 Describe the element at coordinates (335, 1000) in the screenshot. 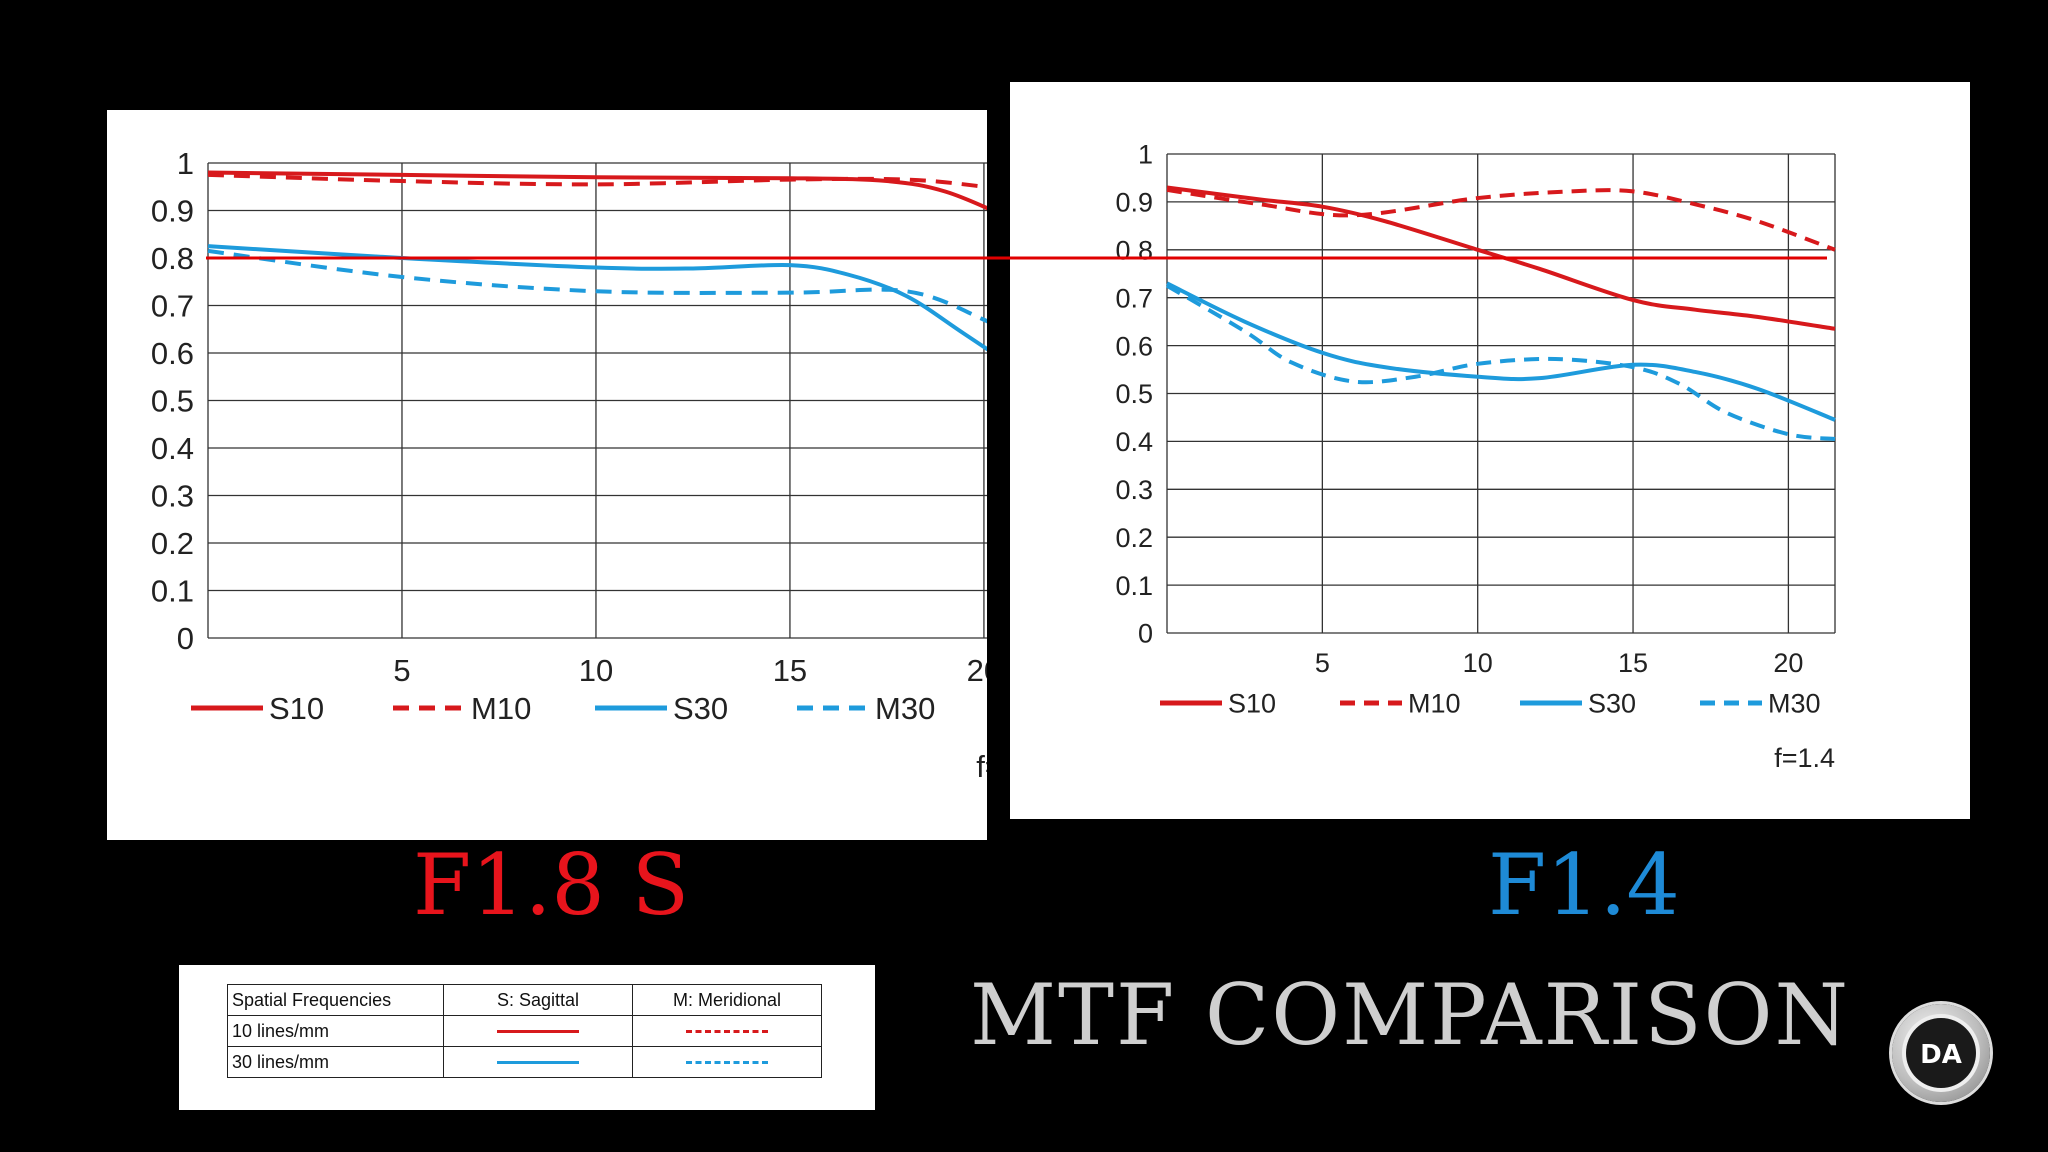

I see `legend-header-frequencies: Spatial Frequencies` at that location.